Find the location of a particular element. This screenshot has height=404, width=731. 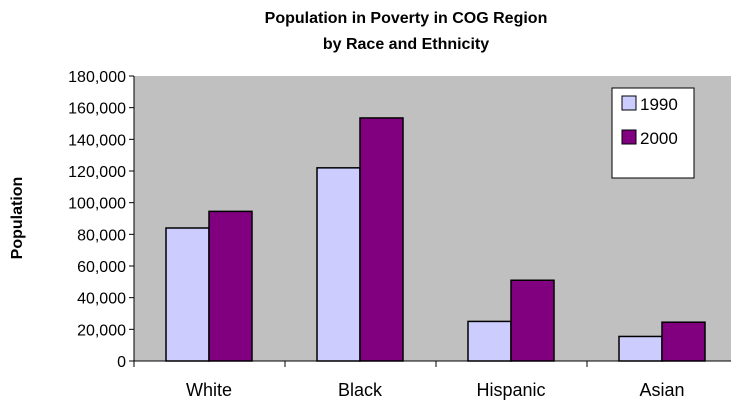

legend-swatch-1990 is located at coordinates (629, 103).